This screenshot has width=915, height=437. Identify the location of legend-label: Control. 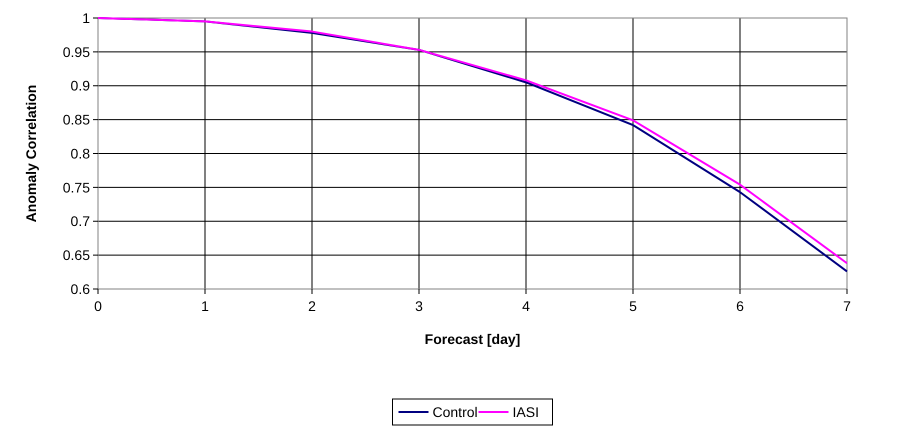
(455, 412).